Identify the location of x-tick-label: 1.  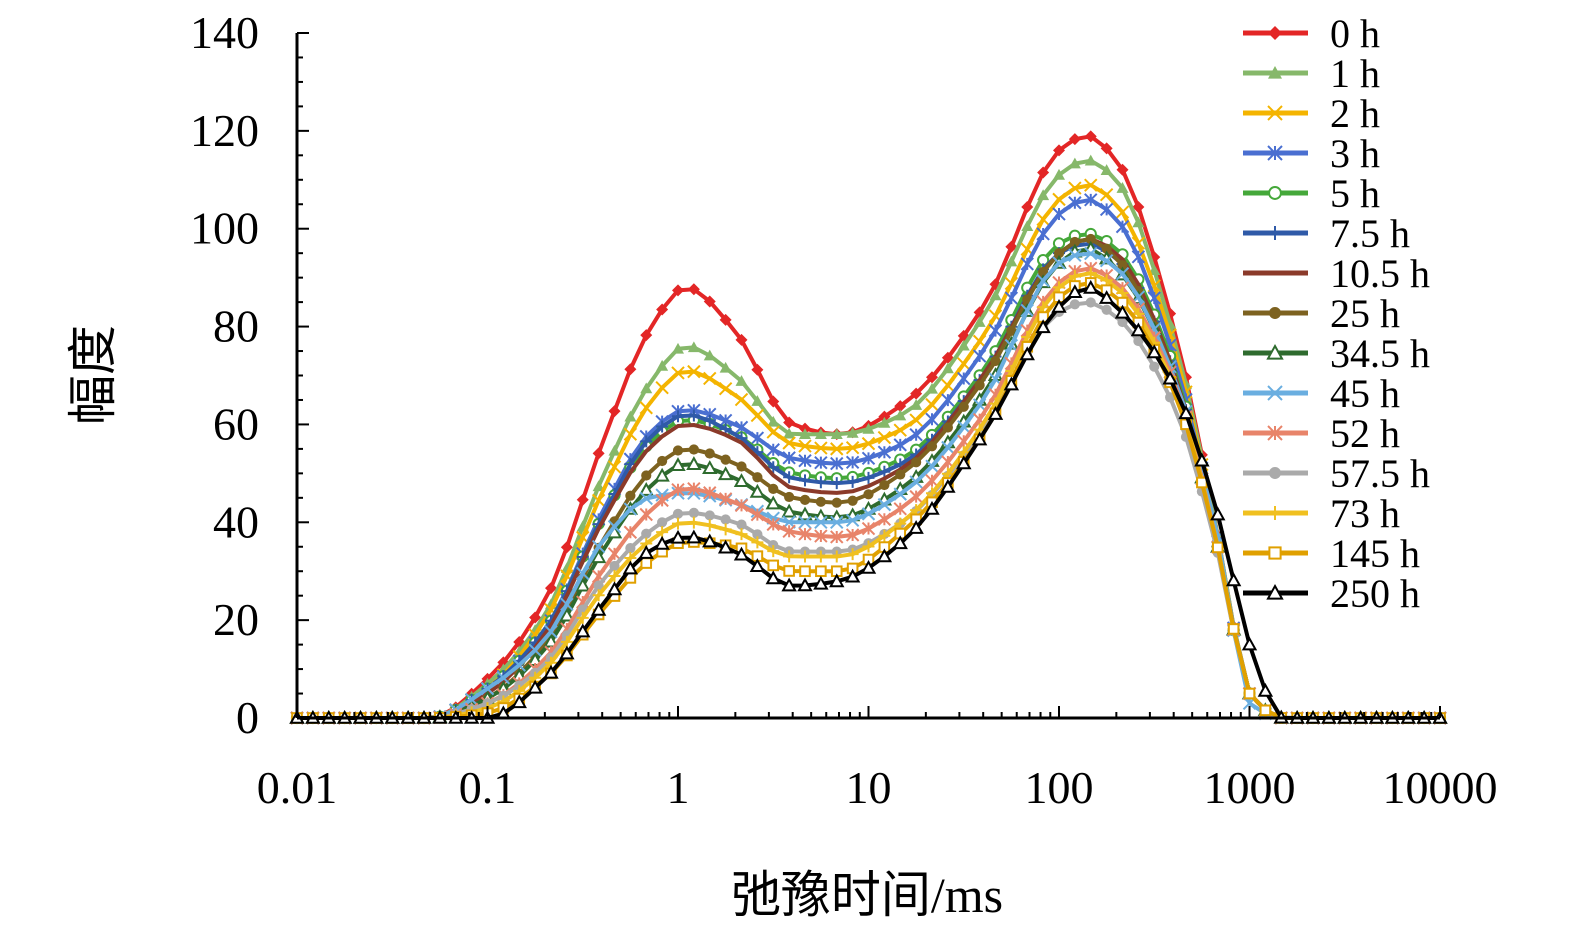
(678, 787).